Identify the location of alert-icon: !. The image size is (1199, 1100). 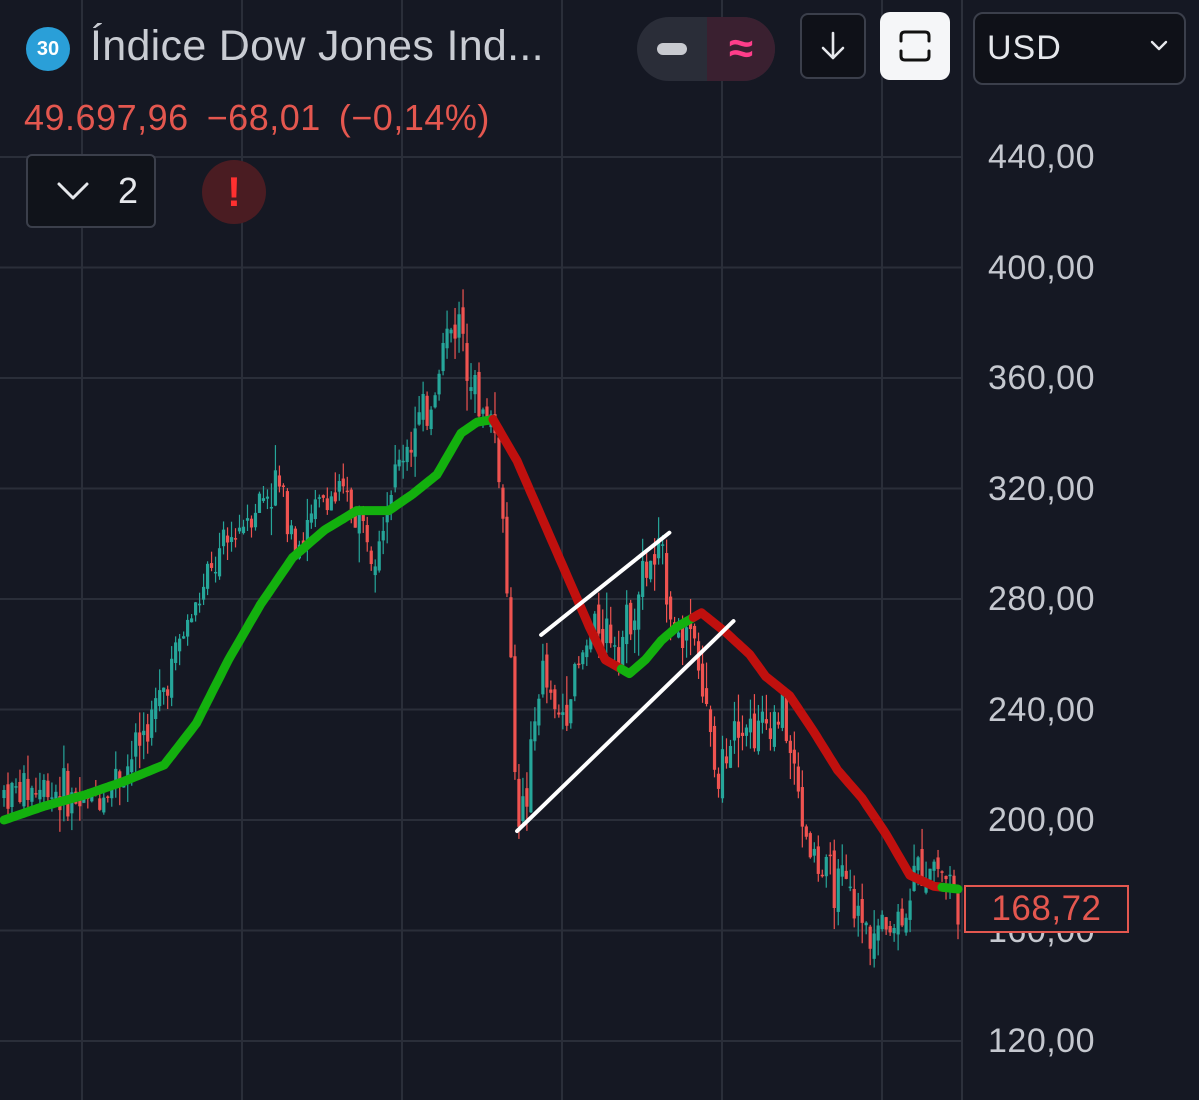
(234, 192).